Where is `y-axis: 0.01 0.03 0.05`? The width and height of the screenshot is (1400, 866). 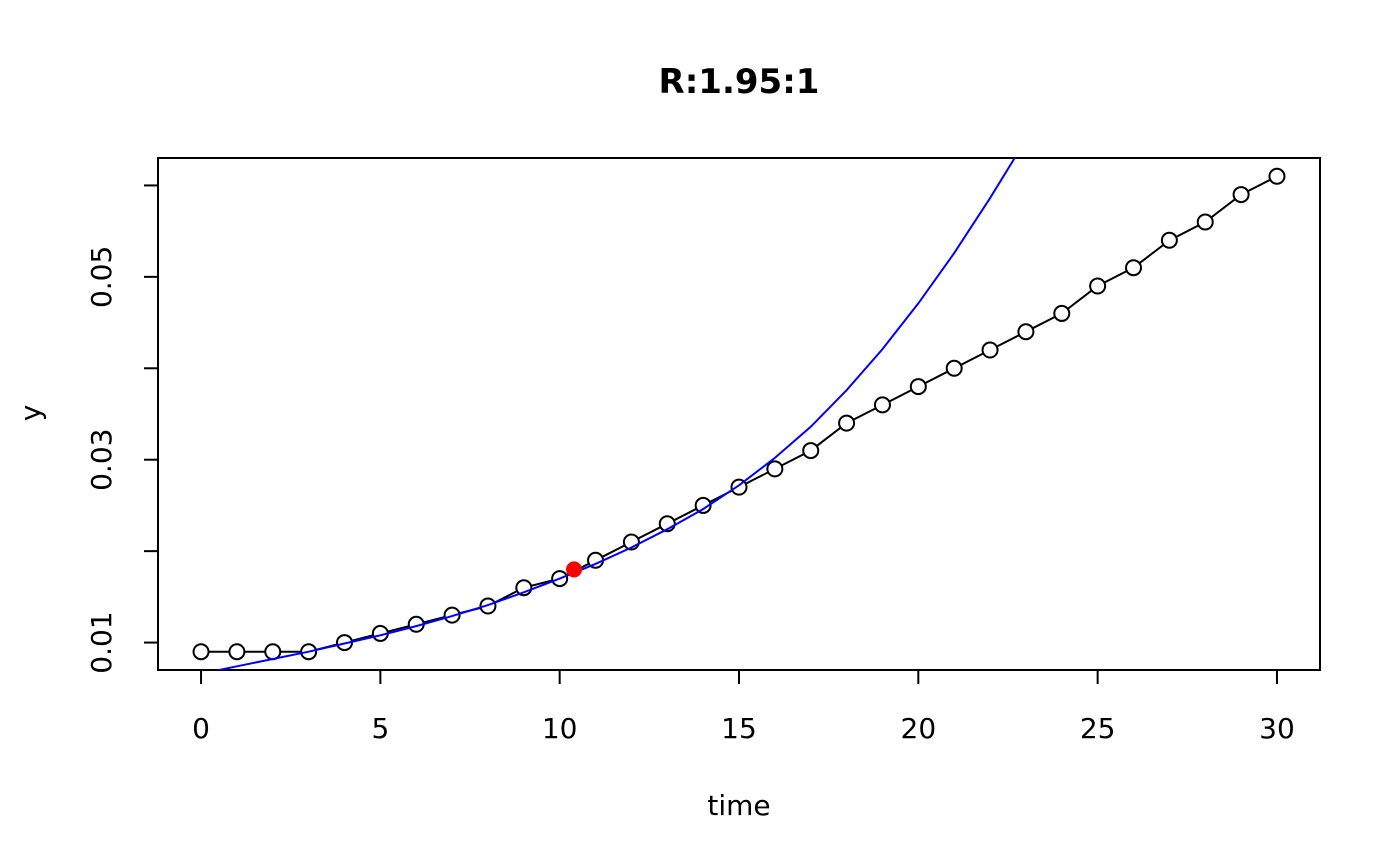 y-axis: 0.01 0.03 0.05 is located at coordinates (122, 429).